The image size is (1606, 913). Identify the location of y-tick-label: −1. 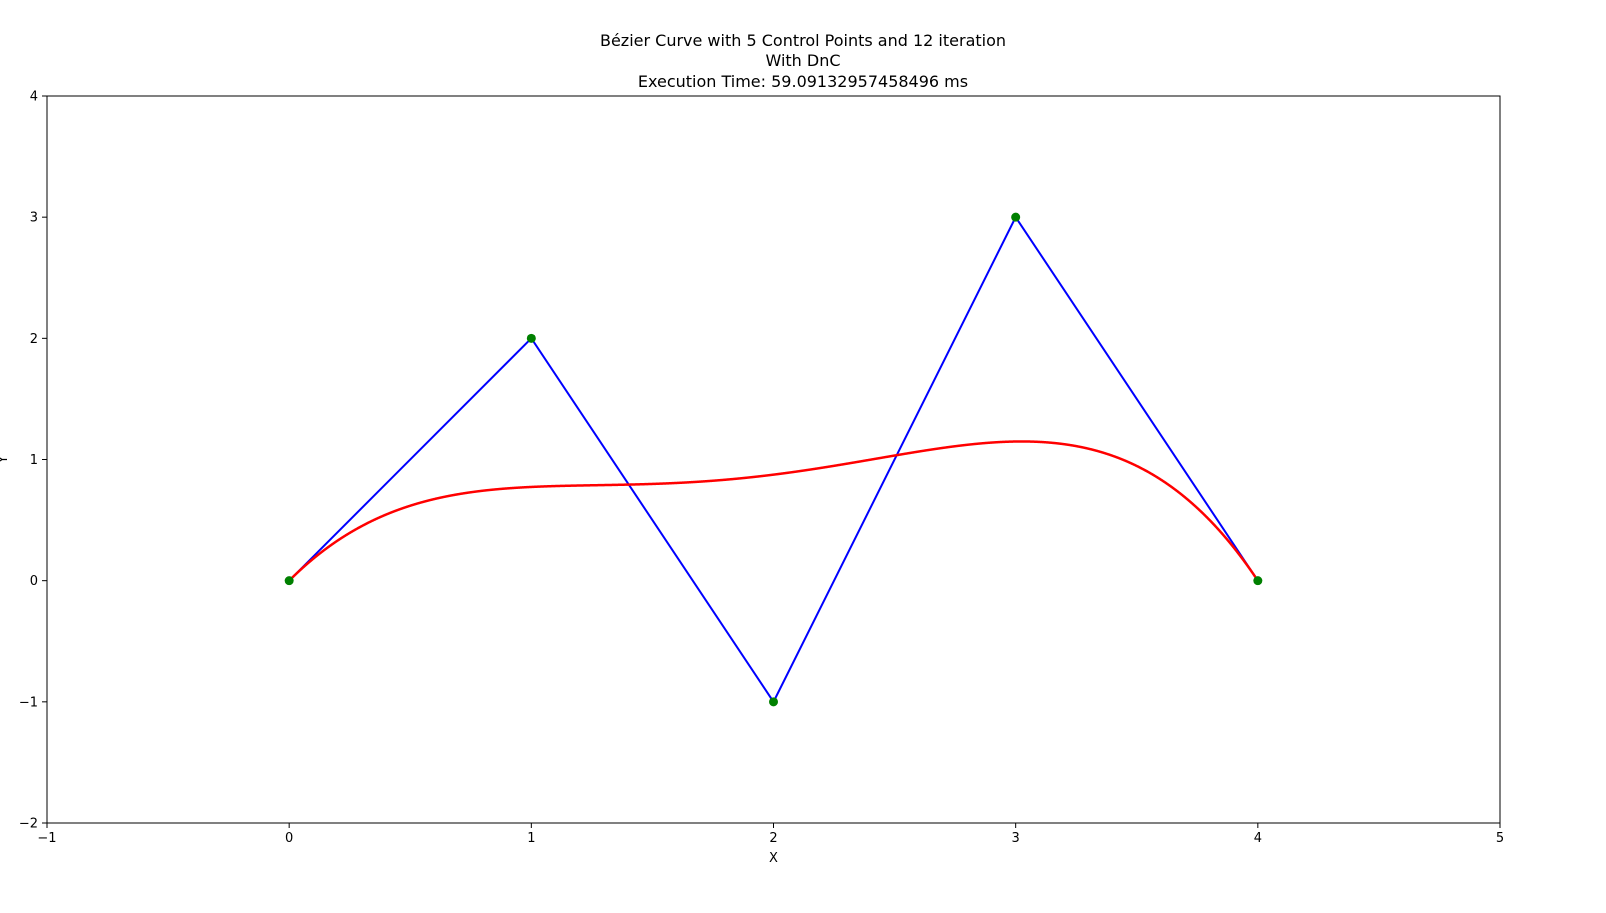
(28, 702).